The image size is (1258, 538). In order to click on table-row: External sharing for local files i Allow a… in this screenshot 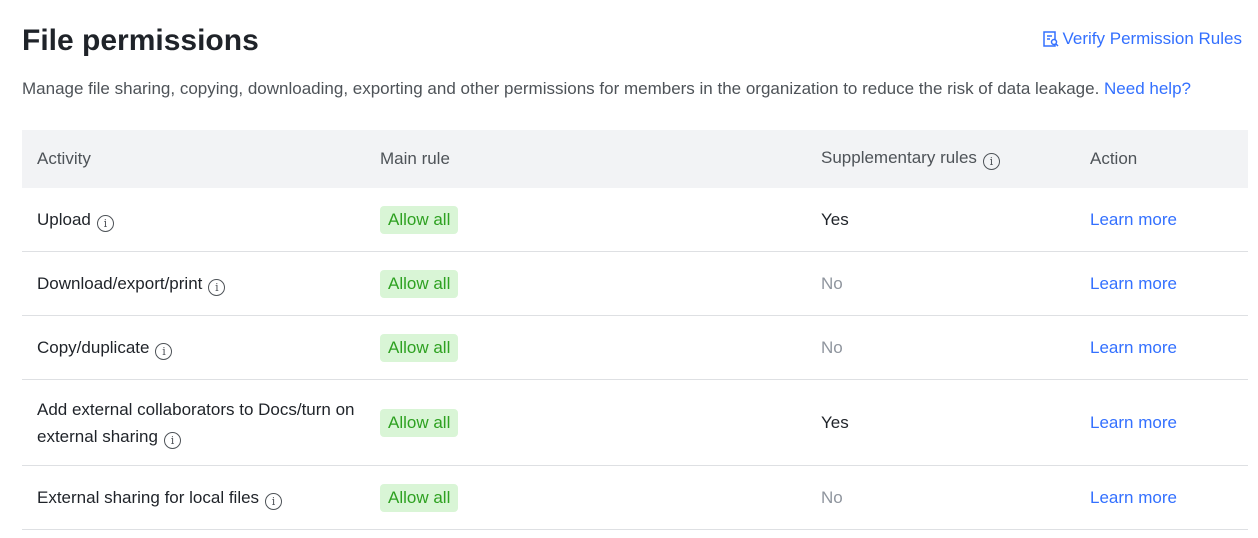, I will do `click(635, 497)`.